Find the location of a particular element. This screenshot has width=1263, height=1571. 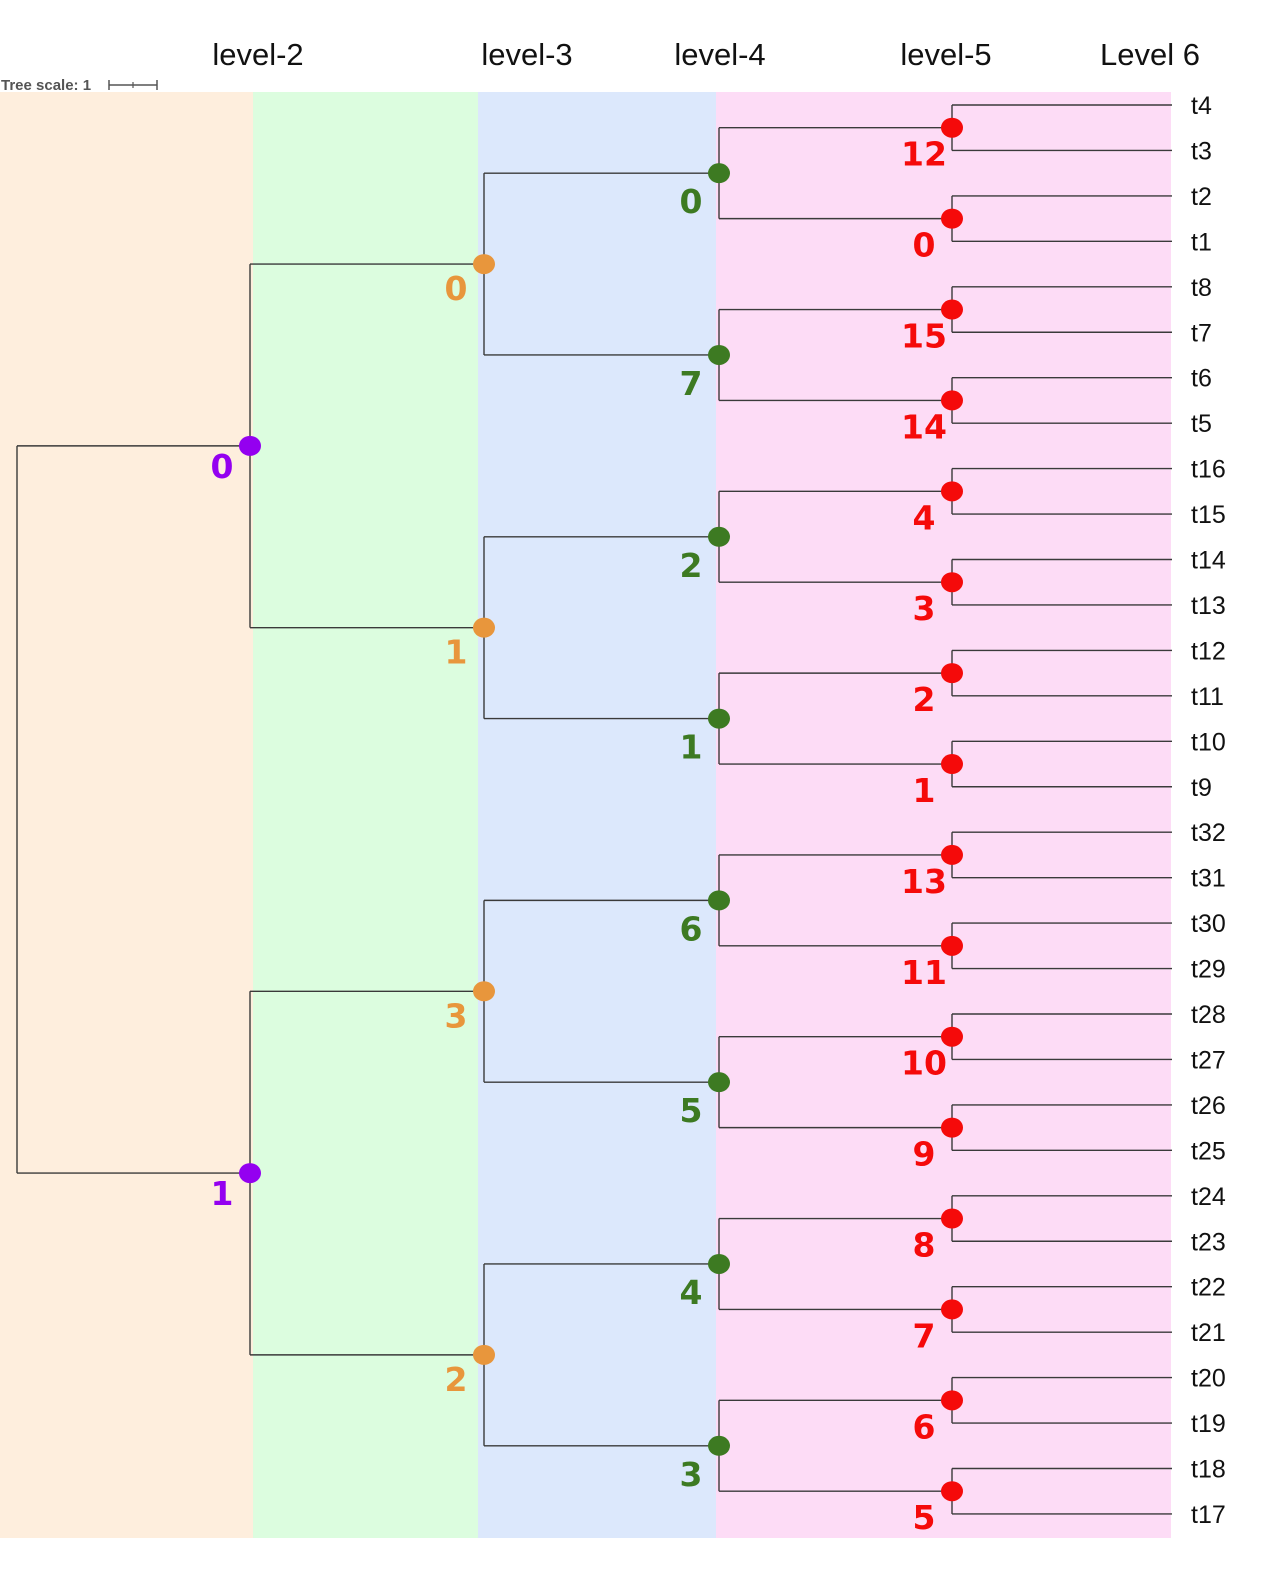

leaf-label: t30 is located at coordinates (1208, 924).